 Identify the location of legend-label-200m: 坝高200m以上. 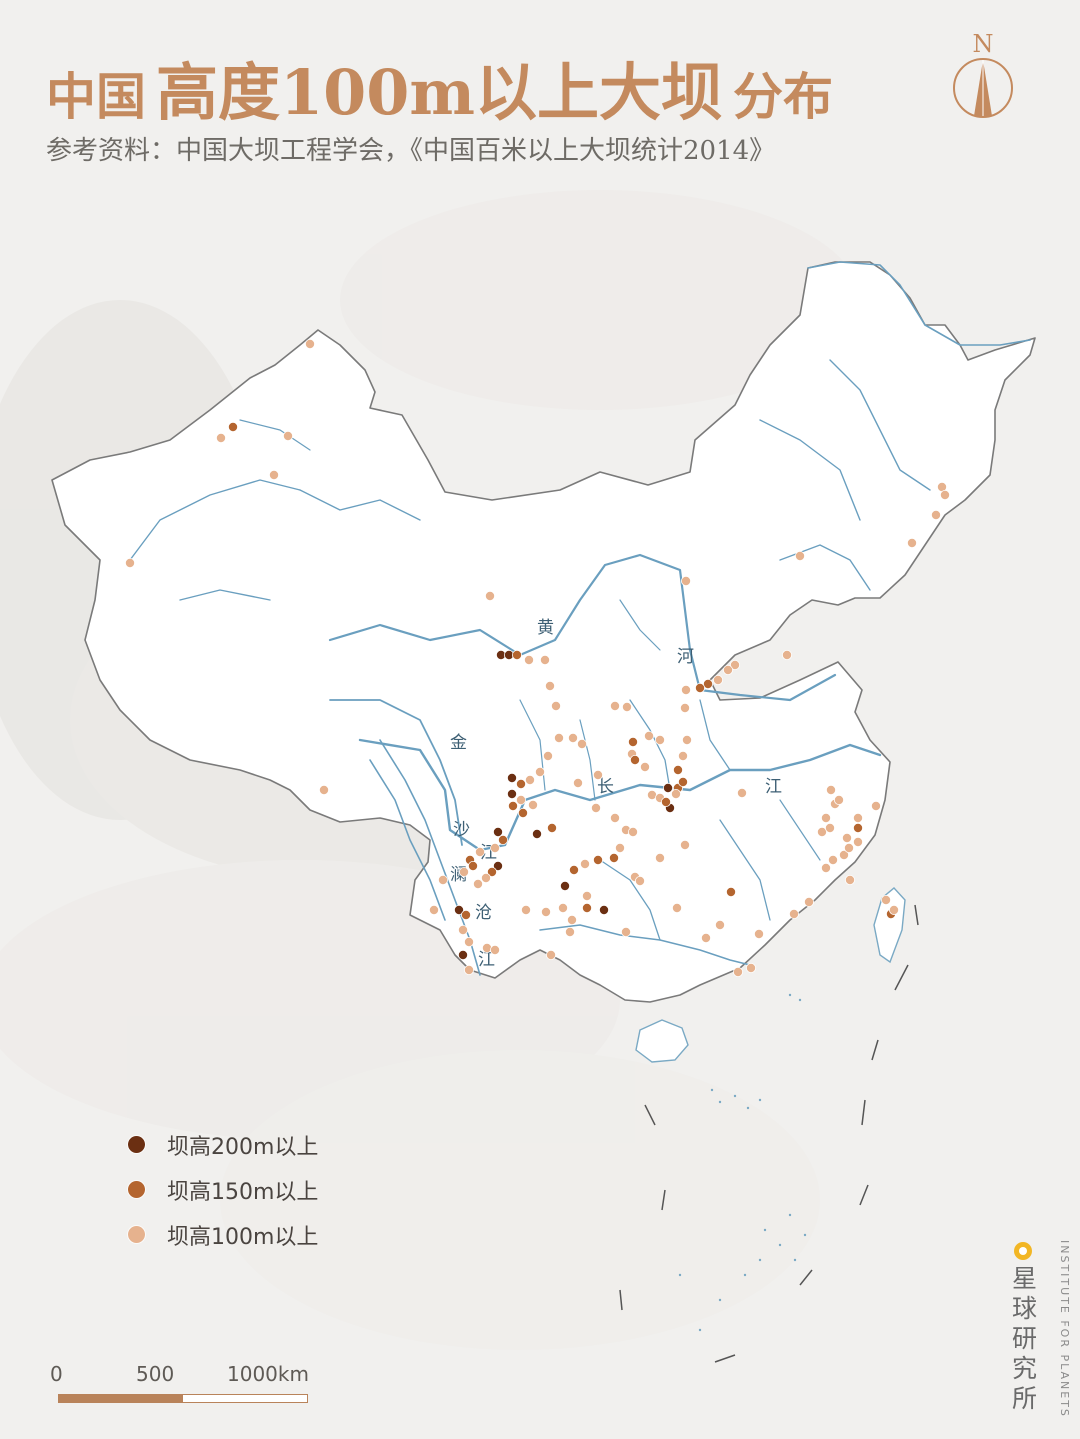
(243, 1147).